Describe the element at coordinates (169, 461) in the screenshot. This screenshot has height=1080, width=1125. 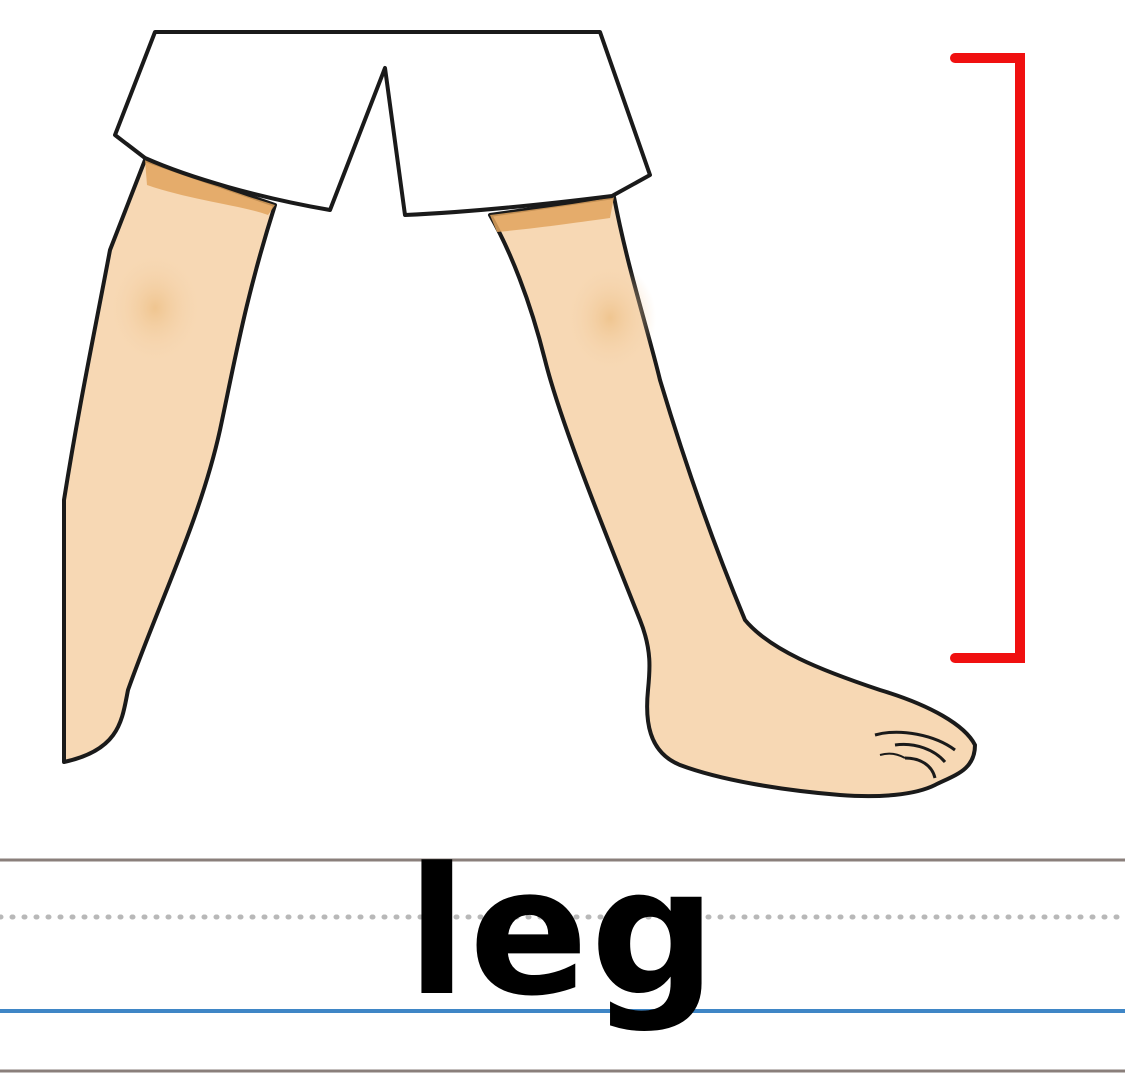
I see `left-leg` at that location.